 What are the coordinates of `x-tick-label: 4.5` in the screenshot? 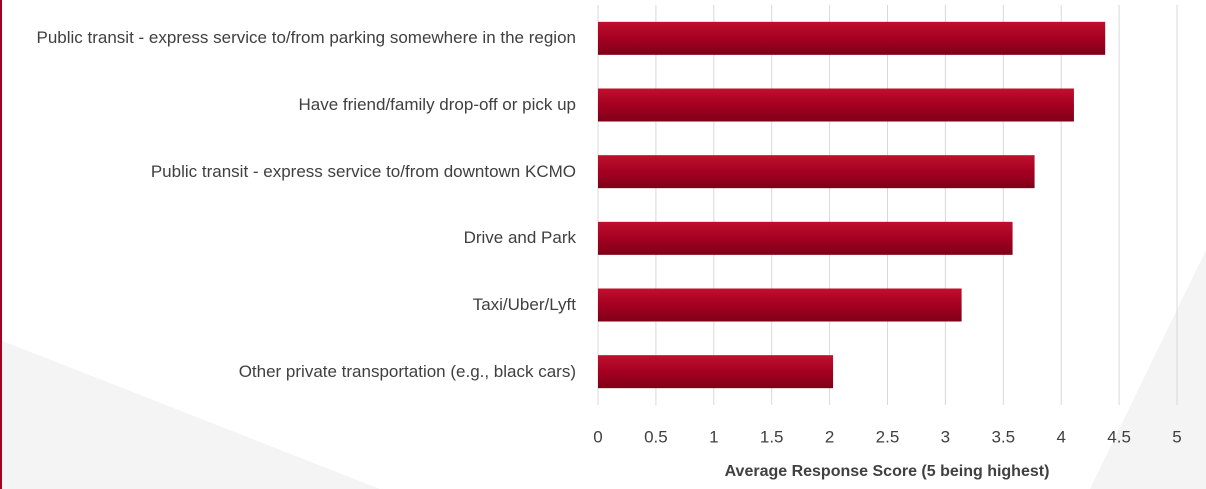 It's located at (1119, 436).